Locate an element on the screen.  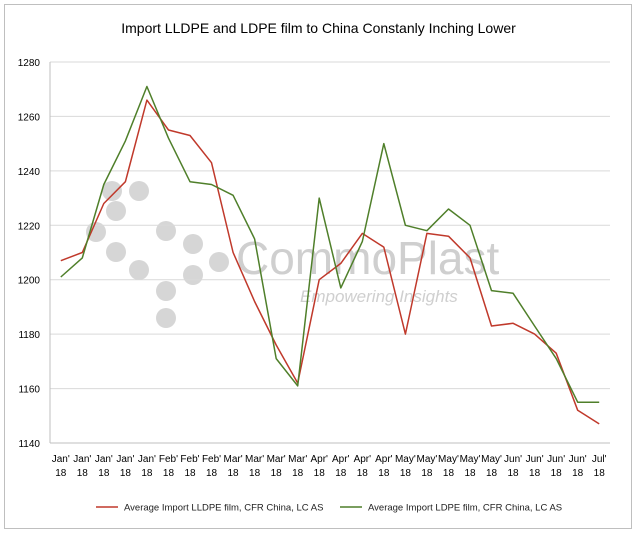
y-tick-label: 1240 is located at coordinates (29, 172).